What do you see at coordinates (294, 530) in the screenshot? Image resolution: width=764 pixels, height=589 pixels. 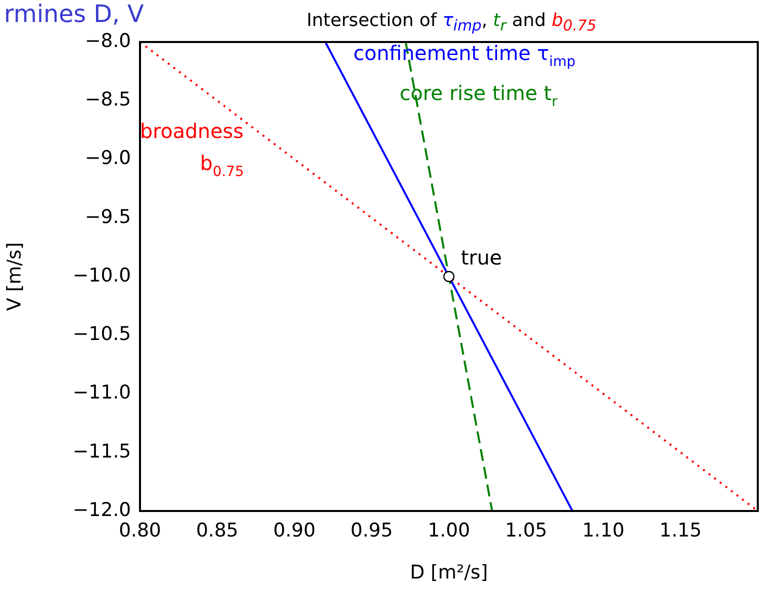 I see `x-tick-label: 0.90` at bounding box center [294, 530].